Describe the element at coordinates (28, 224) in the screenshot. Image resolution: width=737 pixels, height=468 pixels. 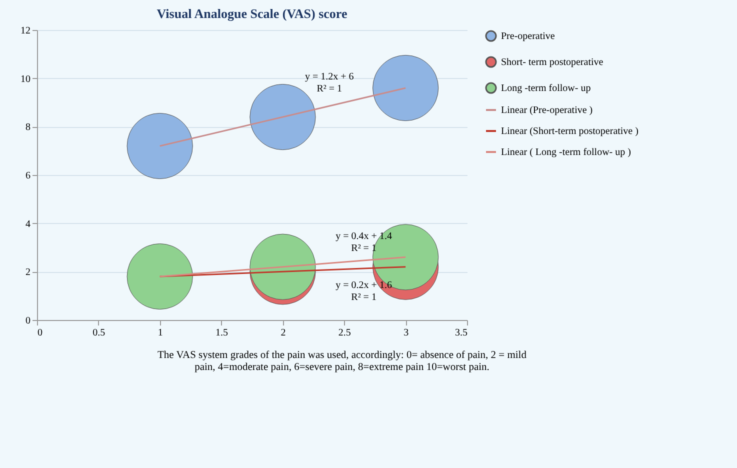
I see `y-tick-label: 4` at that location.